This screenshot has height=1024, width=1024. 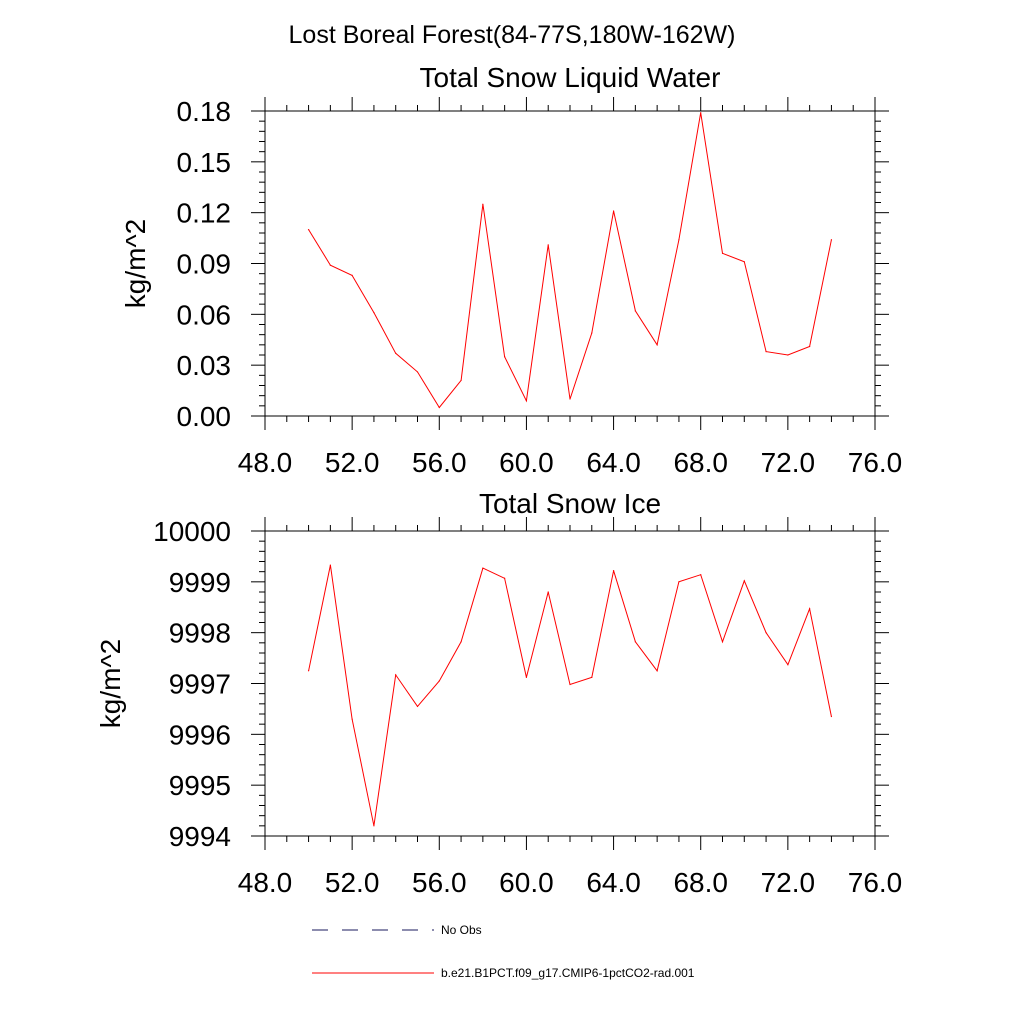 I want to click on y-tick-label: 9997, so click(x=200, y=684).